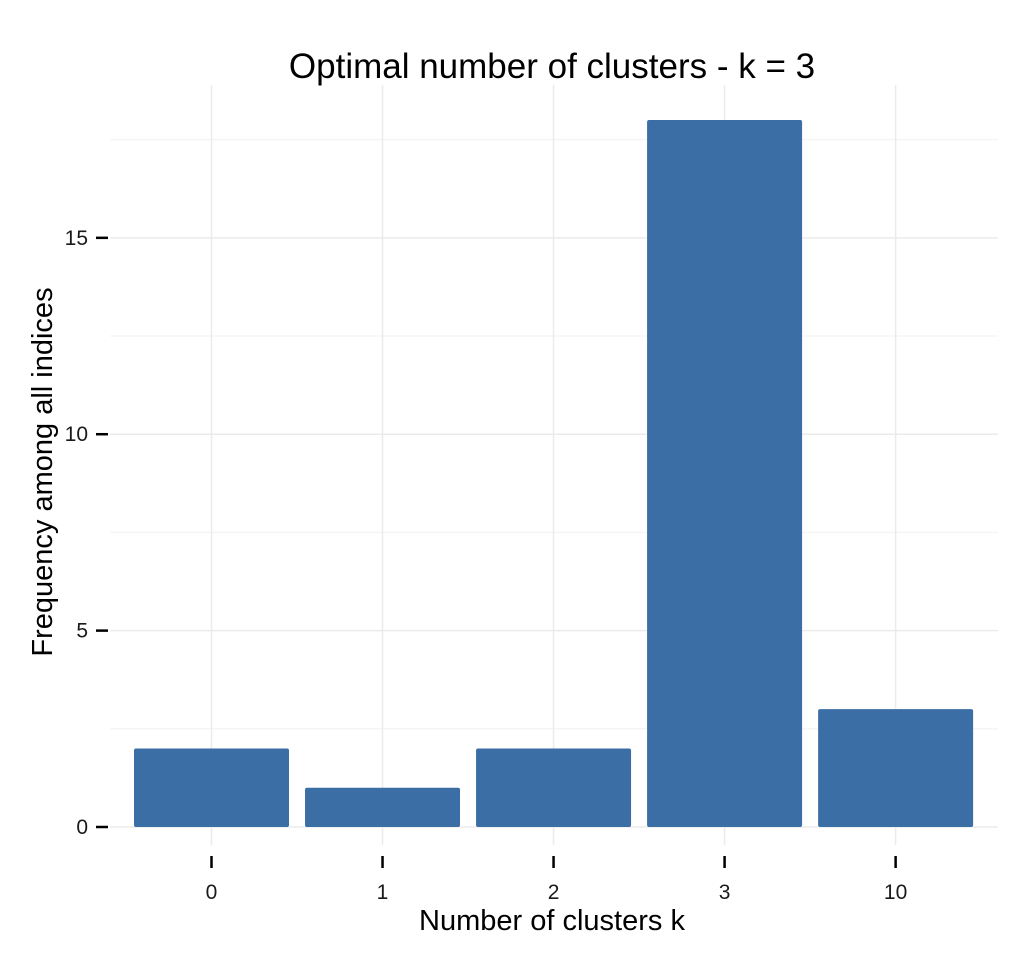  Describe the element at coordinates (552, 66) in the screenshot. I see `chart-title: Optimal number of clusters - k = 3` at that location.